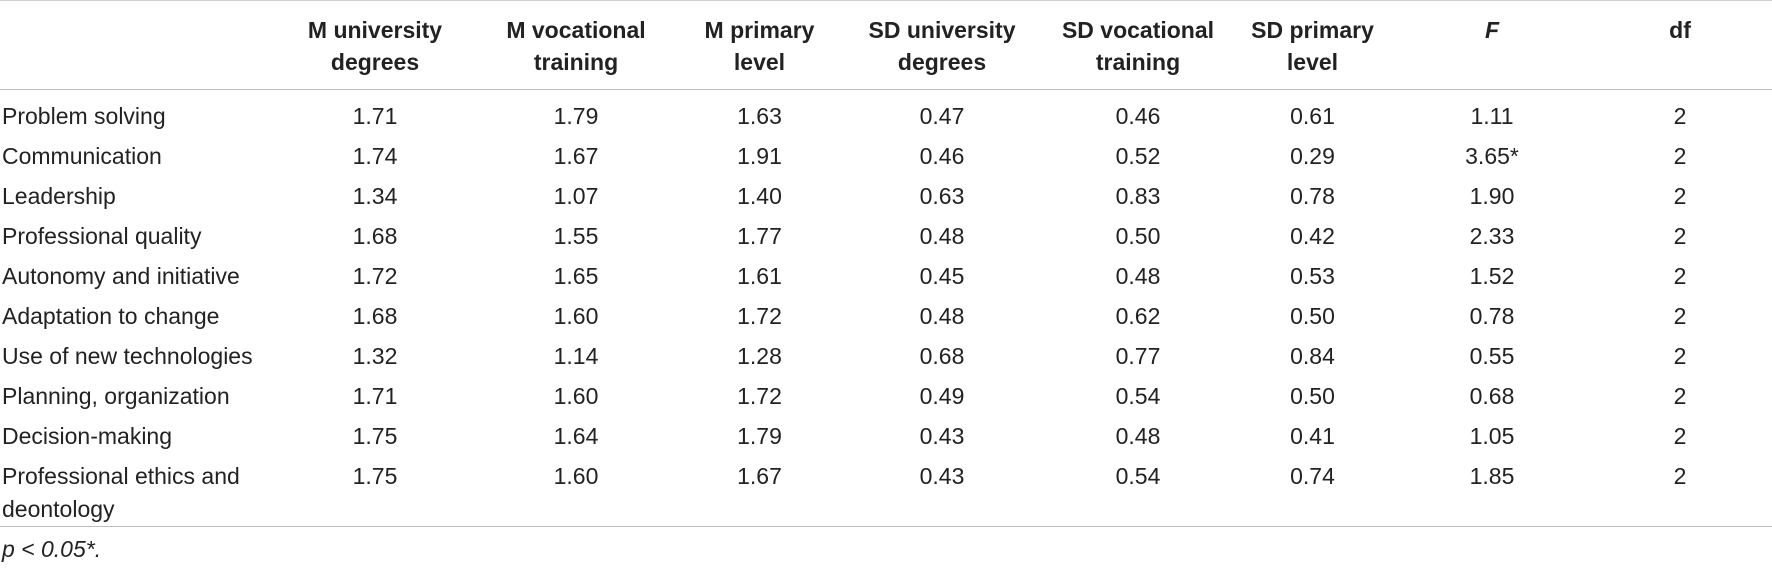 The width and height of the screenshot is (1772, 580). I want to click on table-cell: 3.65*, so click(1492, 155).